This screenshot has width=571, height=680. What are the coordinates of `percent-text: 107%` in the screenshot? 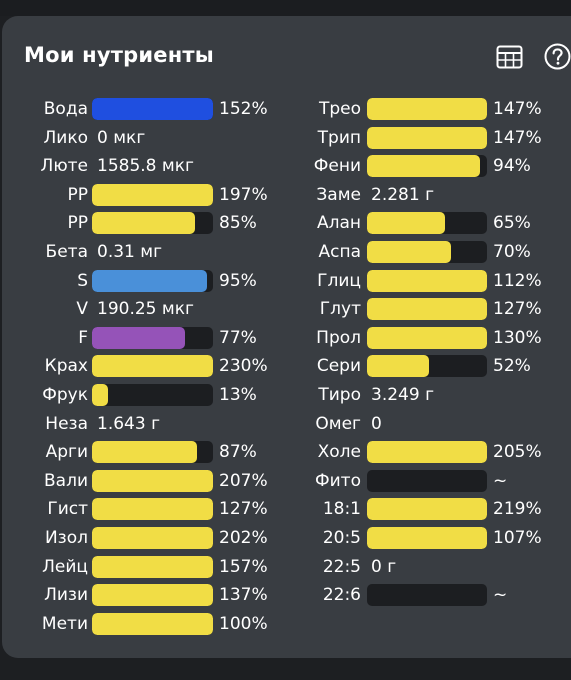 It's located at (517, 538).